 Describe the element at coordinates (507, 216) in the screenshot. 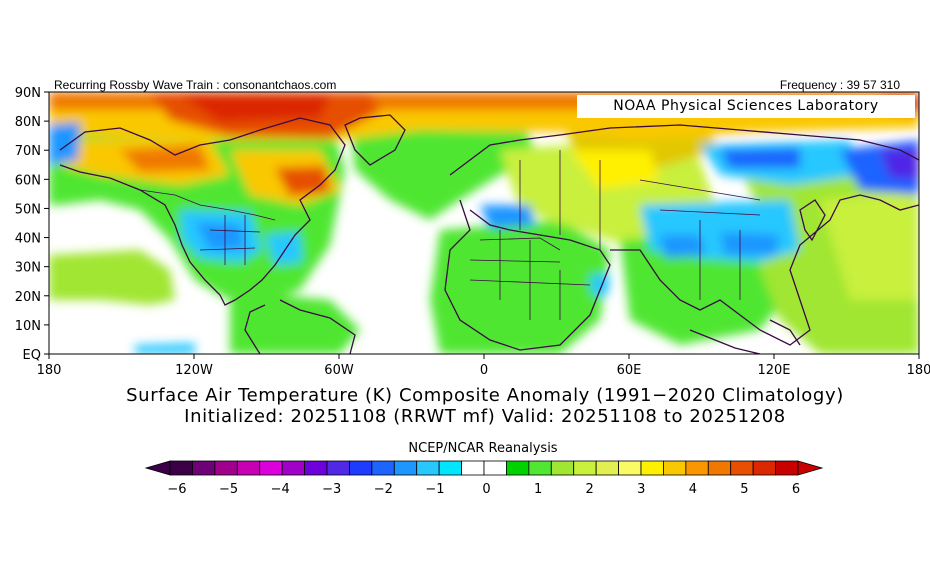

I see `cold-europe` at that location.